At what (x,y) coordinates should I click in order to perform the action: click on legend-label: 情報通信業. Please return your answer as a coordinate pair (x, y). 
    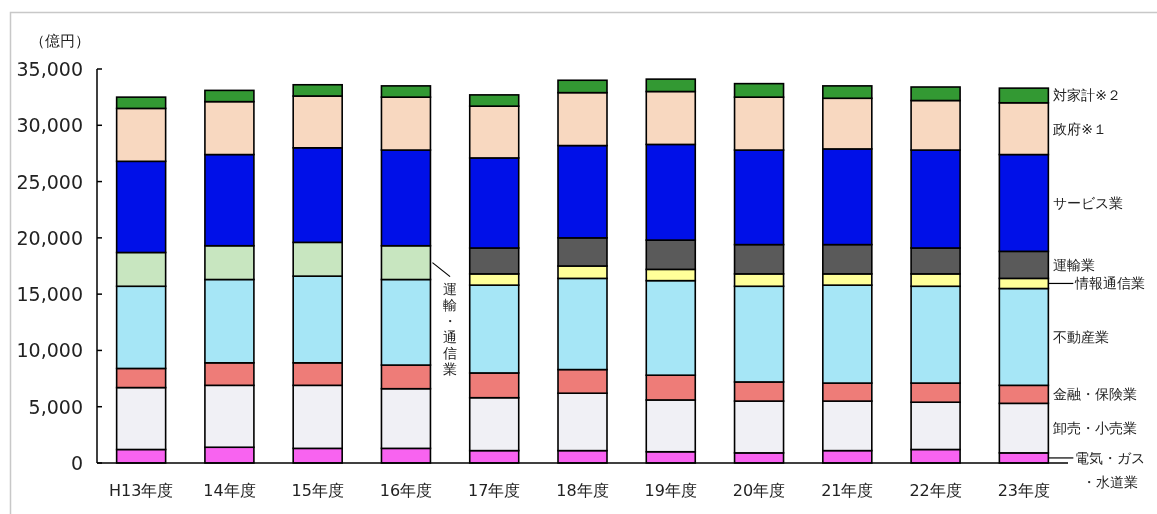
    Looking at the image, I should click on (1110, 283).